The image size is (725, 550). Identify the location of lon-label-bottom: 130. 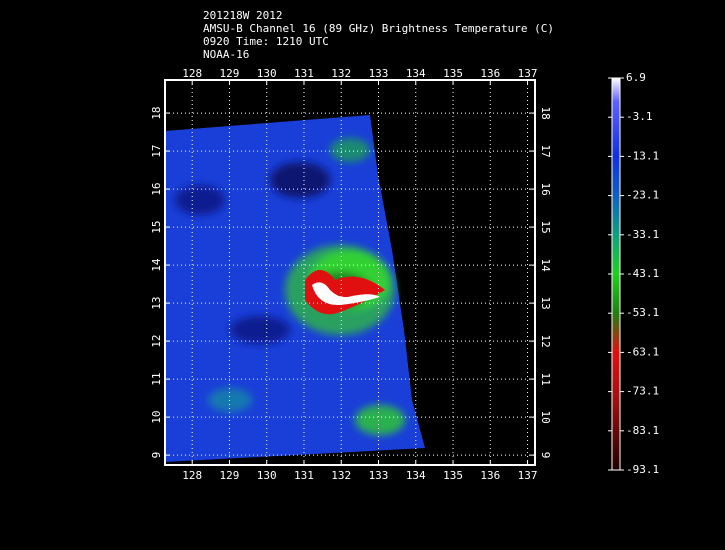
(267, 475).